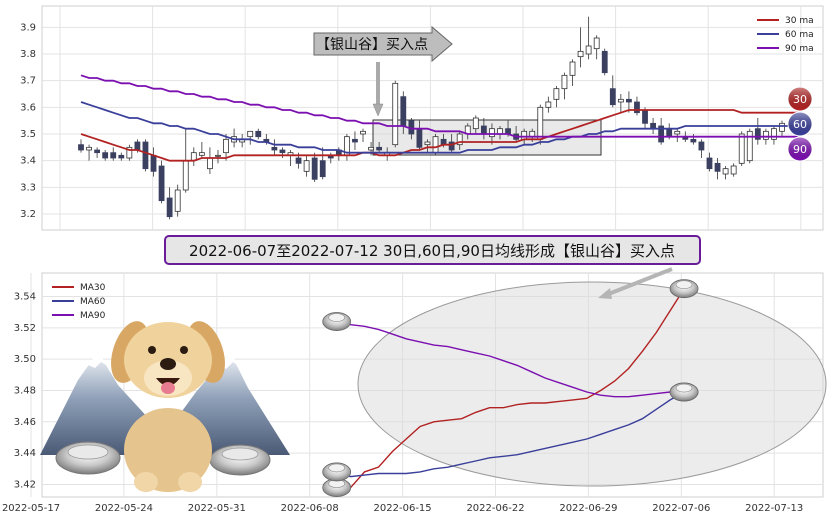 The height and width of the screenshot is (524, 830). Describe the element at coordinates (28, 134) in the screenshot. I see `y-tick-label: 3.5` at that location.